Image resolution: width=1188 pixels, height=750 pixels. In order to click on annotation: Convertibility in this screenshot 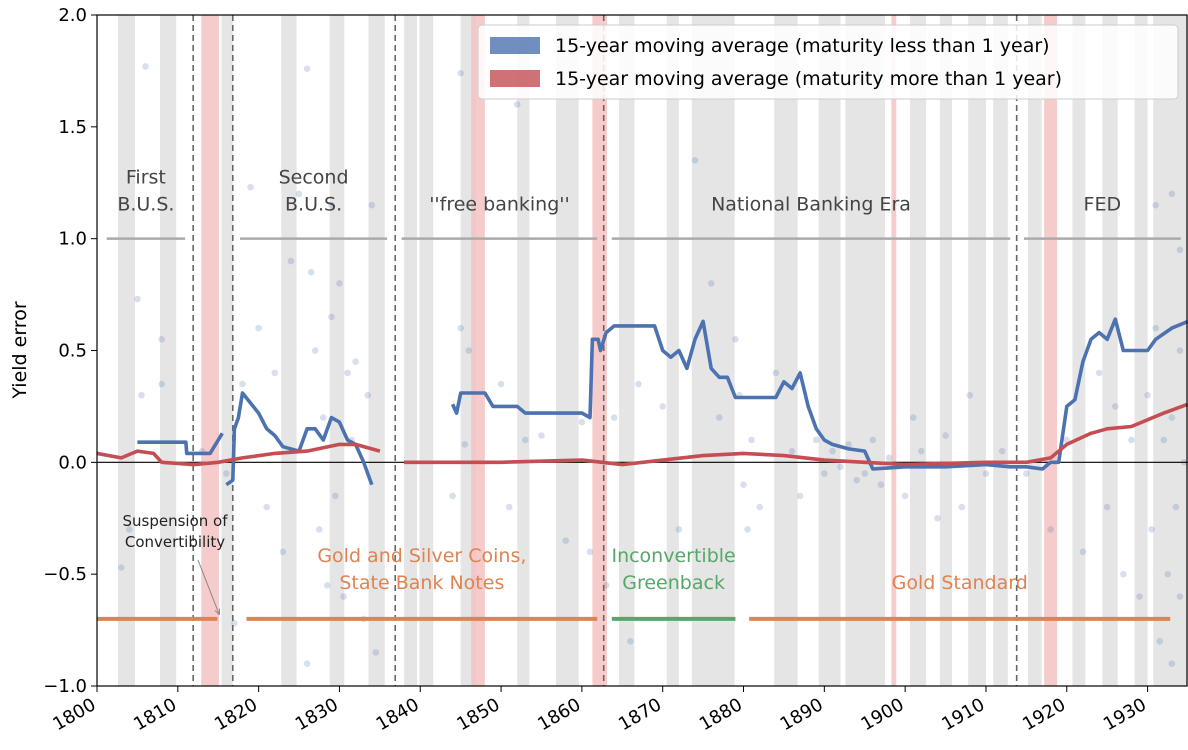, I will do `click(175, 542)`.